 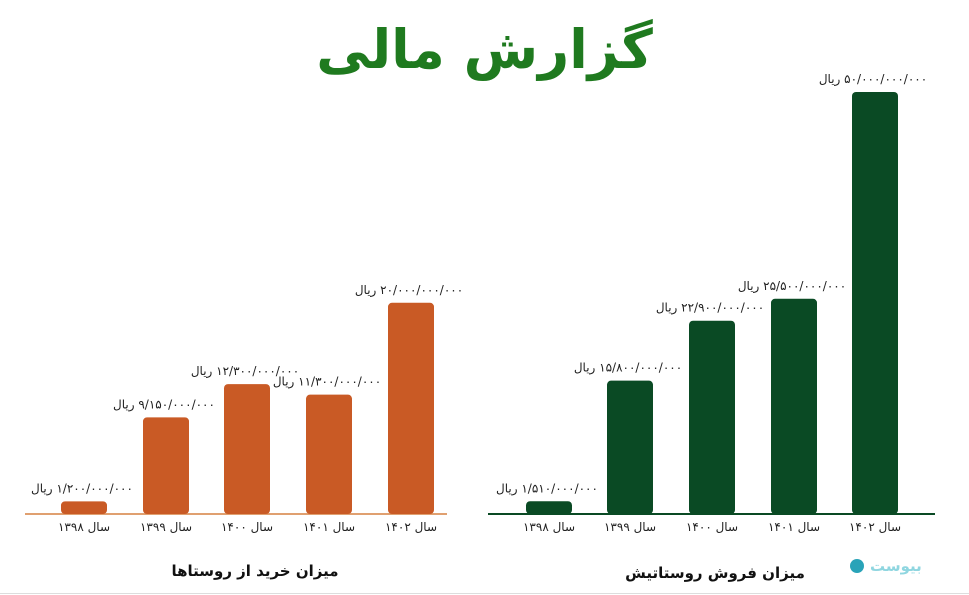 What do you see at coordinates (409, 290) in the screenshot?
I see `purchase-value-label: ۲۰/۰۰۰/۰۰۰/۰۰۰ ریال` at bounding box center [409, 290].